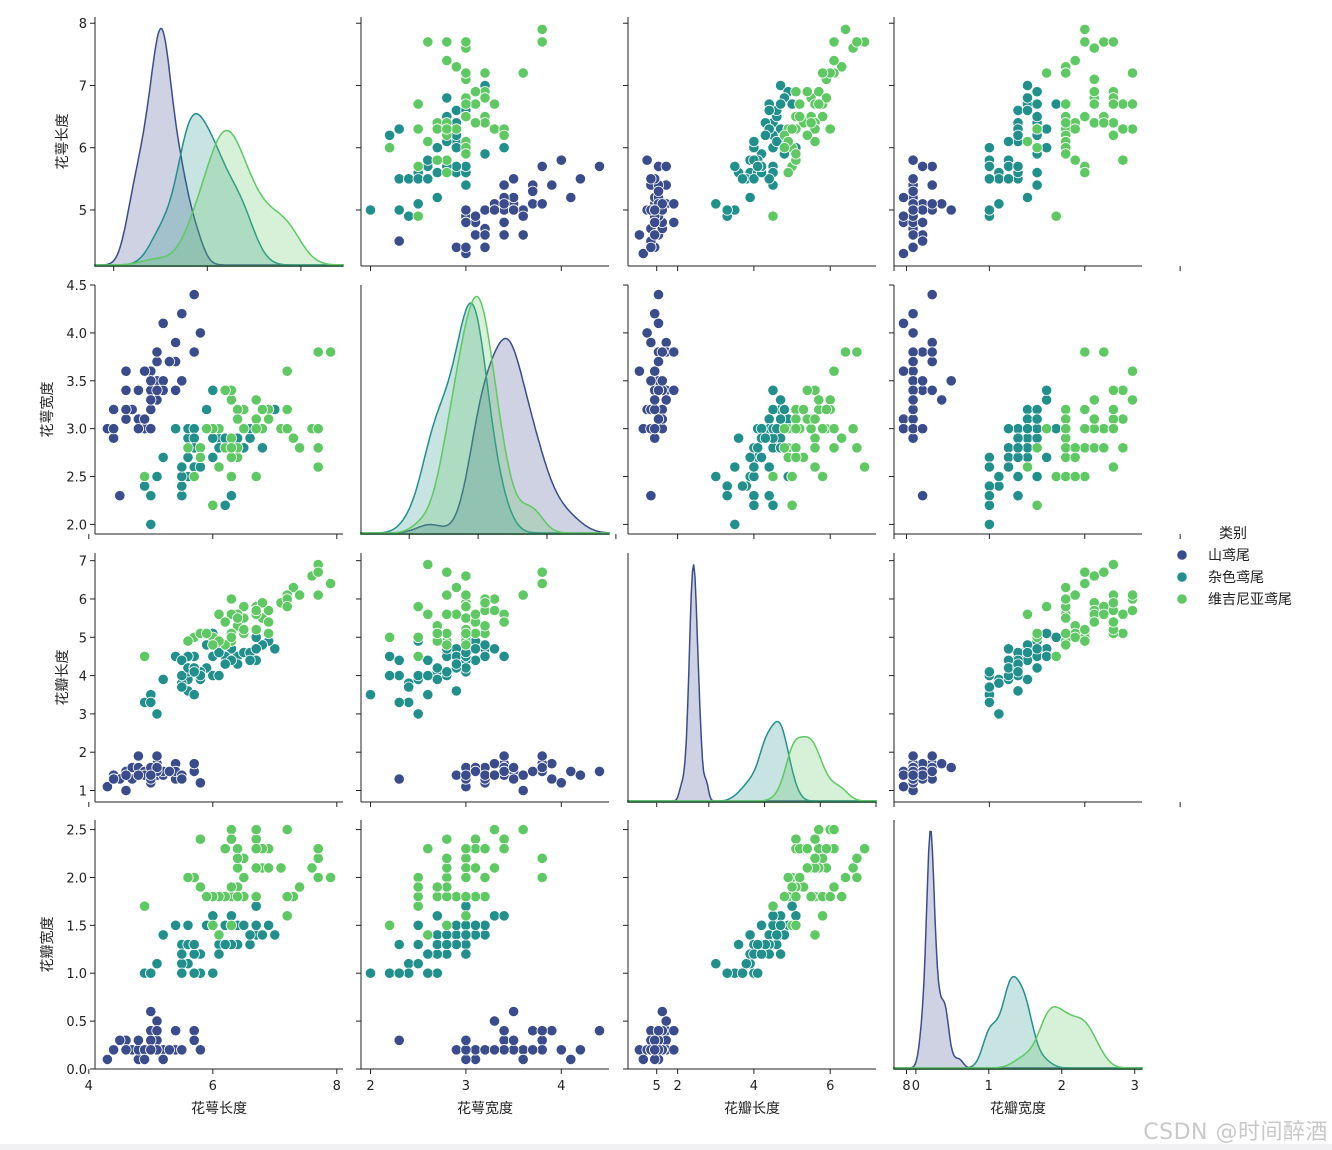 The height and width of the screenshot is (1150, 1332). I want to click on bottom-strip, so click(666, 1147).